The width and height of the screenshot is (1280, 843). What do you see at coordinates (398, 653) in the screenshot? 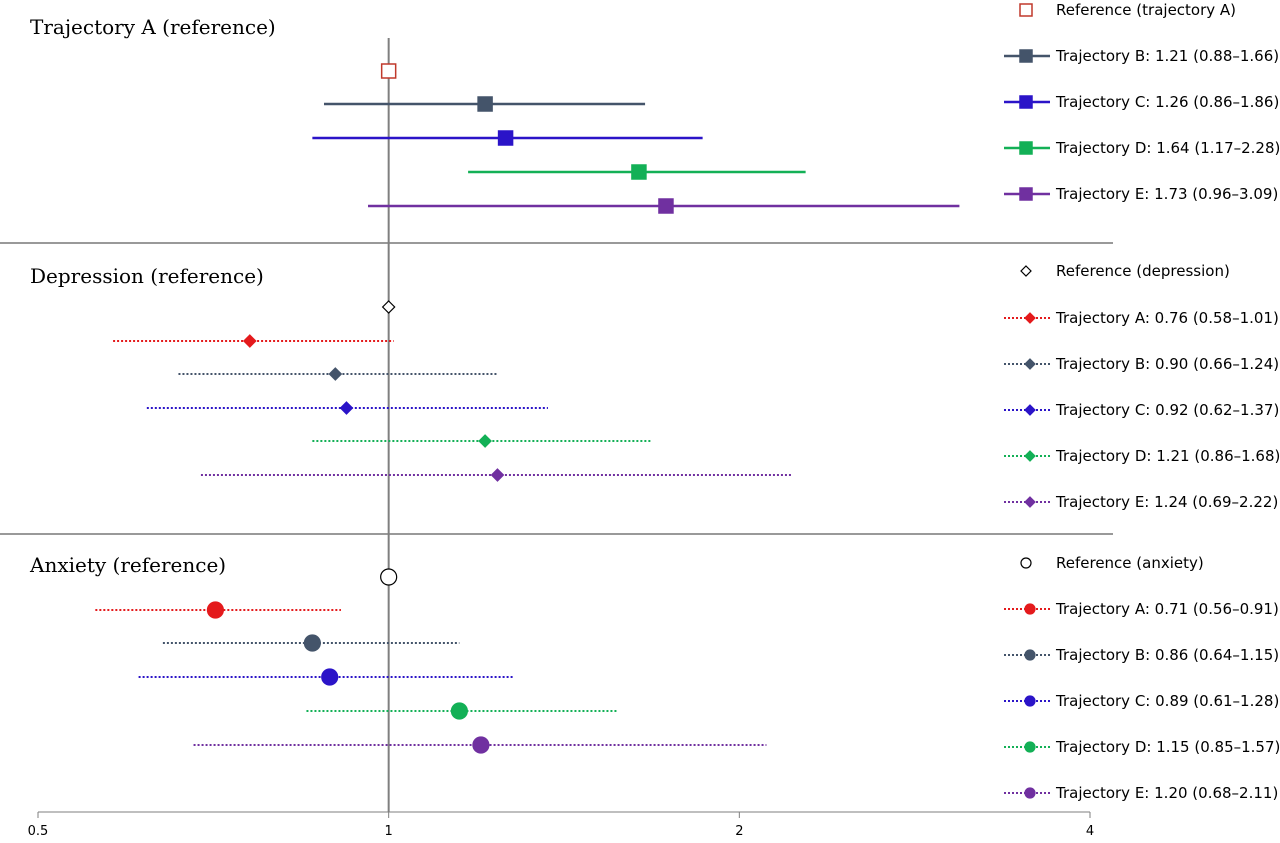
I see `panel-3: Anxiety (reference)` at bounding box center [398, 653].